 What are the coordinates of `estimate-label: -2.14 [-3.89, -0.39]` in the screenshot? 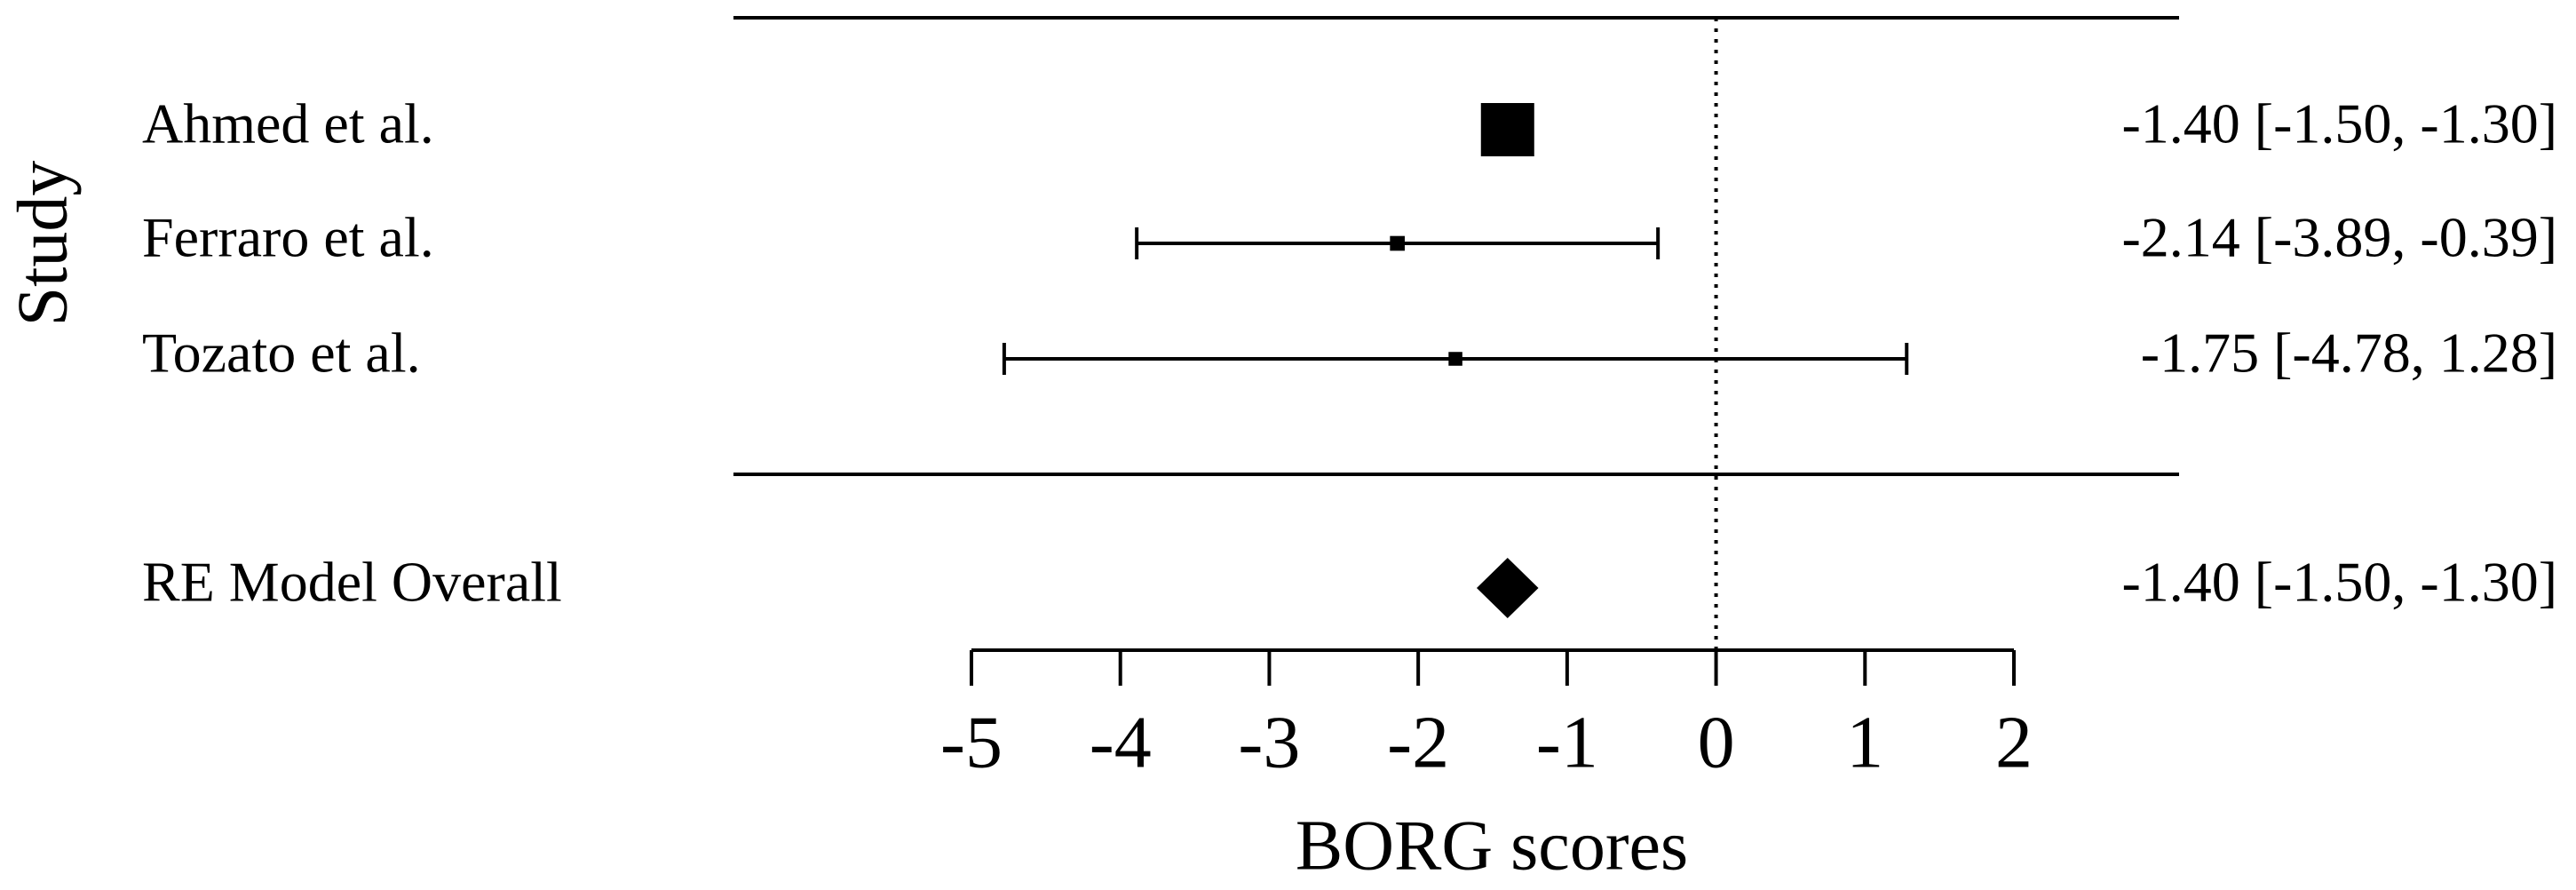 It's located at (2339, 238).